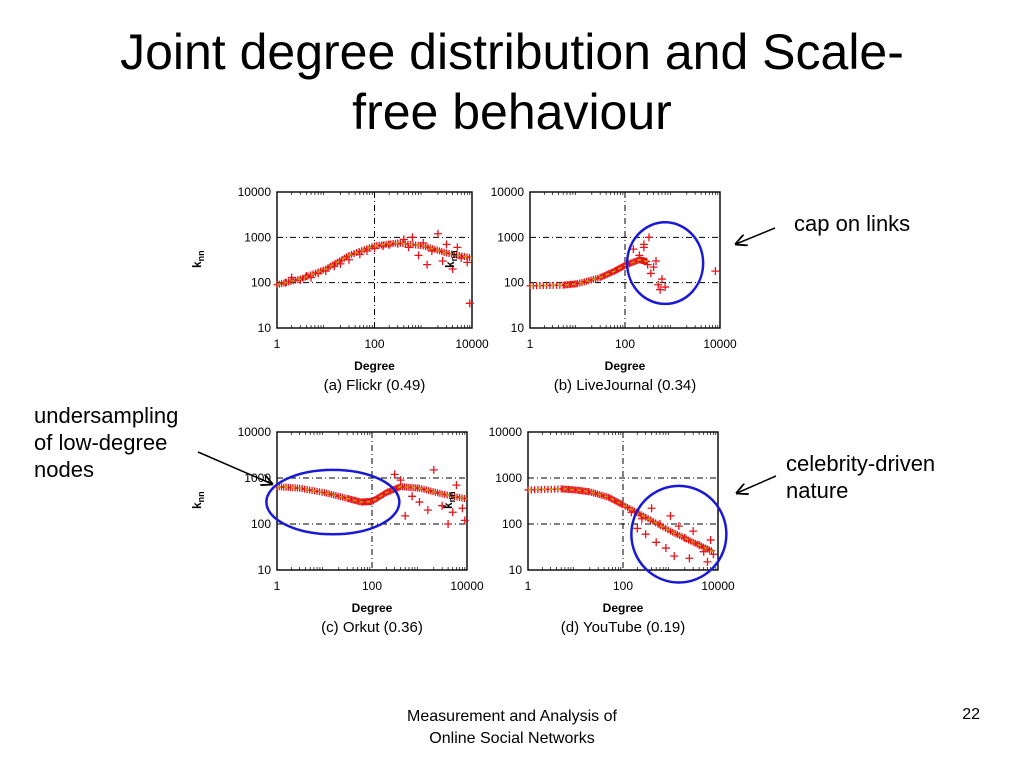 The image size is (1024, 768). I want to click on annotation-undersampling-line-1: undersampling, so click(106, 415).